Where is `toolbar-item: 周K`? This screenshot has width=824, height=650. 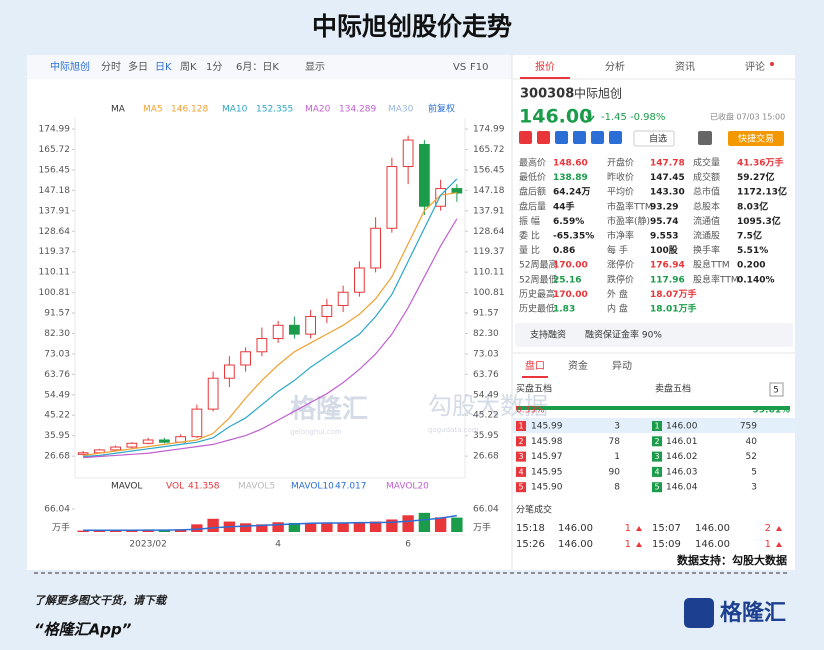
toolbar-item: 周K is located at coordinates (188, 67).